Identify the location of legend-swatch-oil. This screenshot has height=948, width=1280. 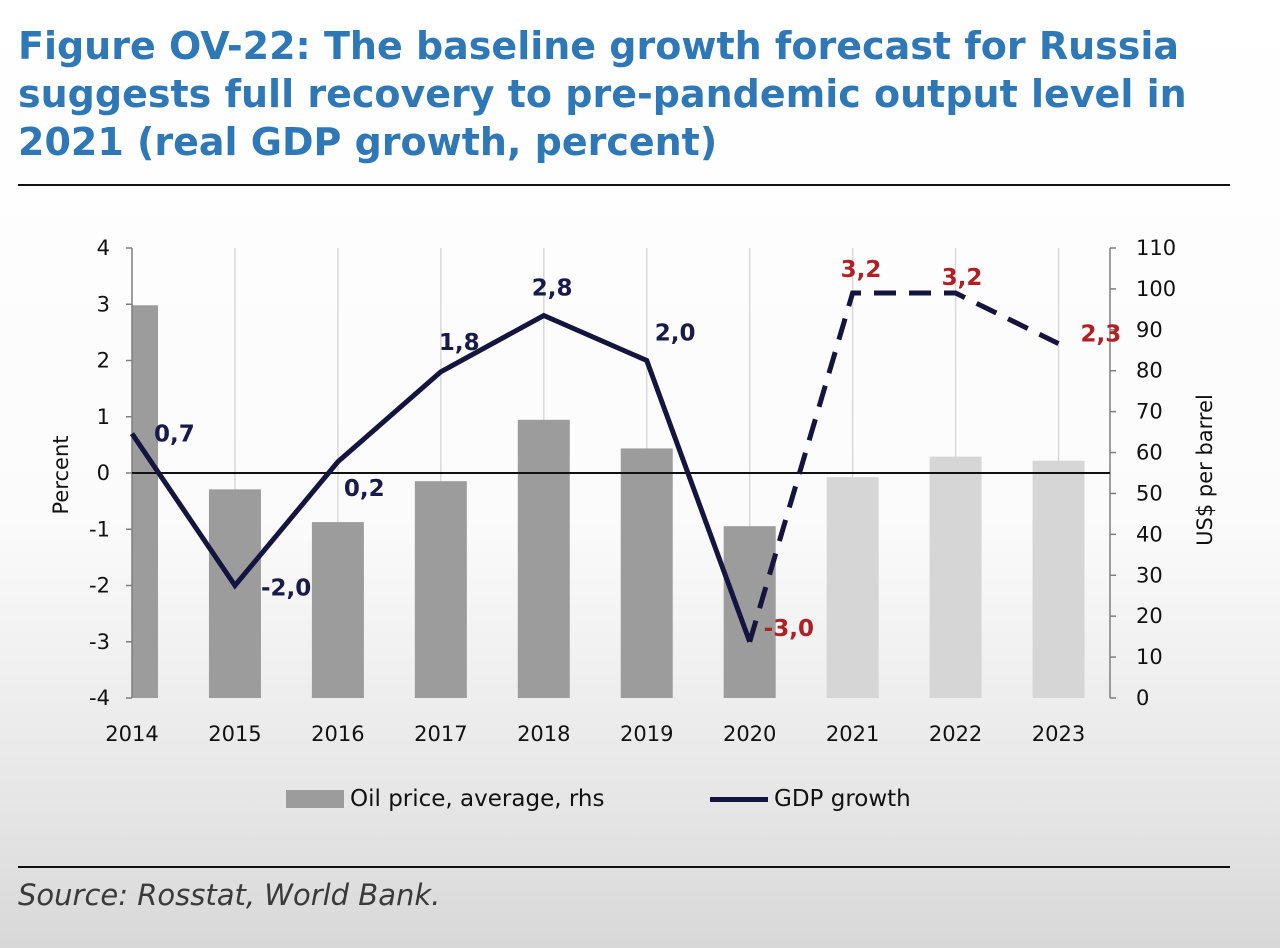
(315, 799).